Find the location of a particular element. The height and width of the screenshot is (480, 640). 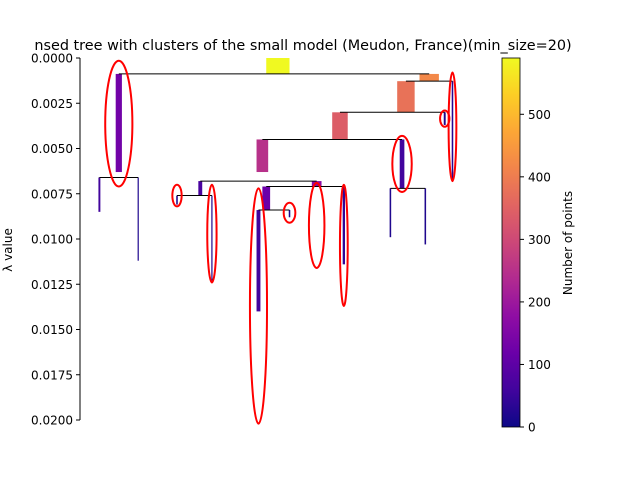

colorbar-tick-label-3: 300 is located at coordinates (539, 240).